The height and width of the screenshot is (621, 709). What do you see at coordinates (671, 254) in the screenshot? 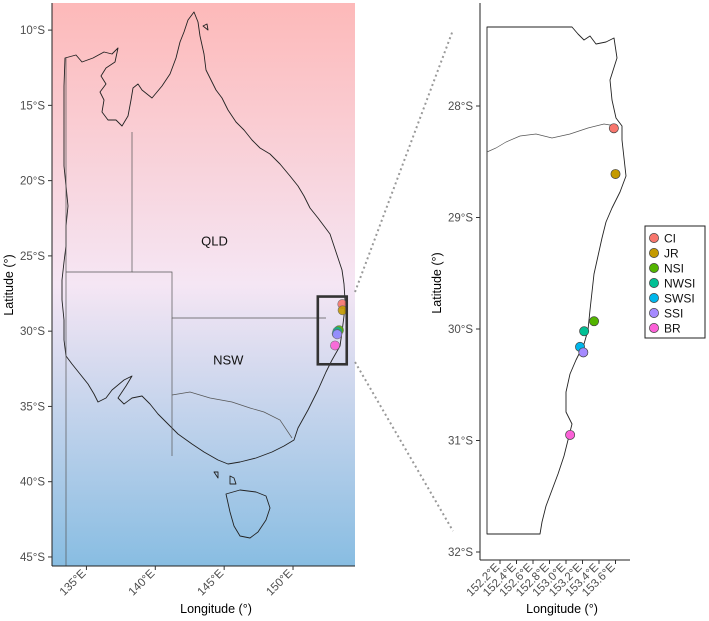
I see `legend-label-jr: JR` at bounding box center [671, 254].